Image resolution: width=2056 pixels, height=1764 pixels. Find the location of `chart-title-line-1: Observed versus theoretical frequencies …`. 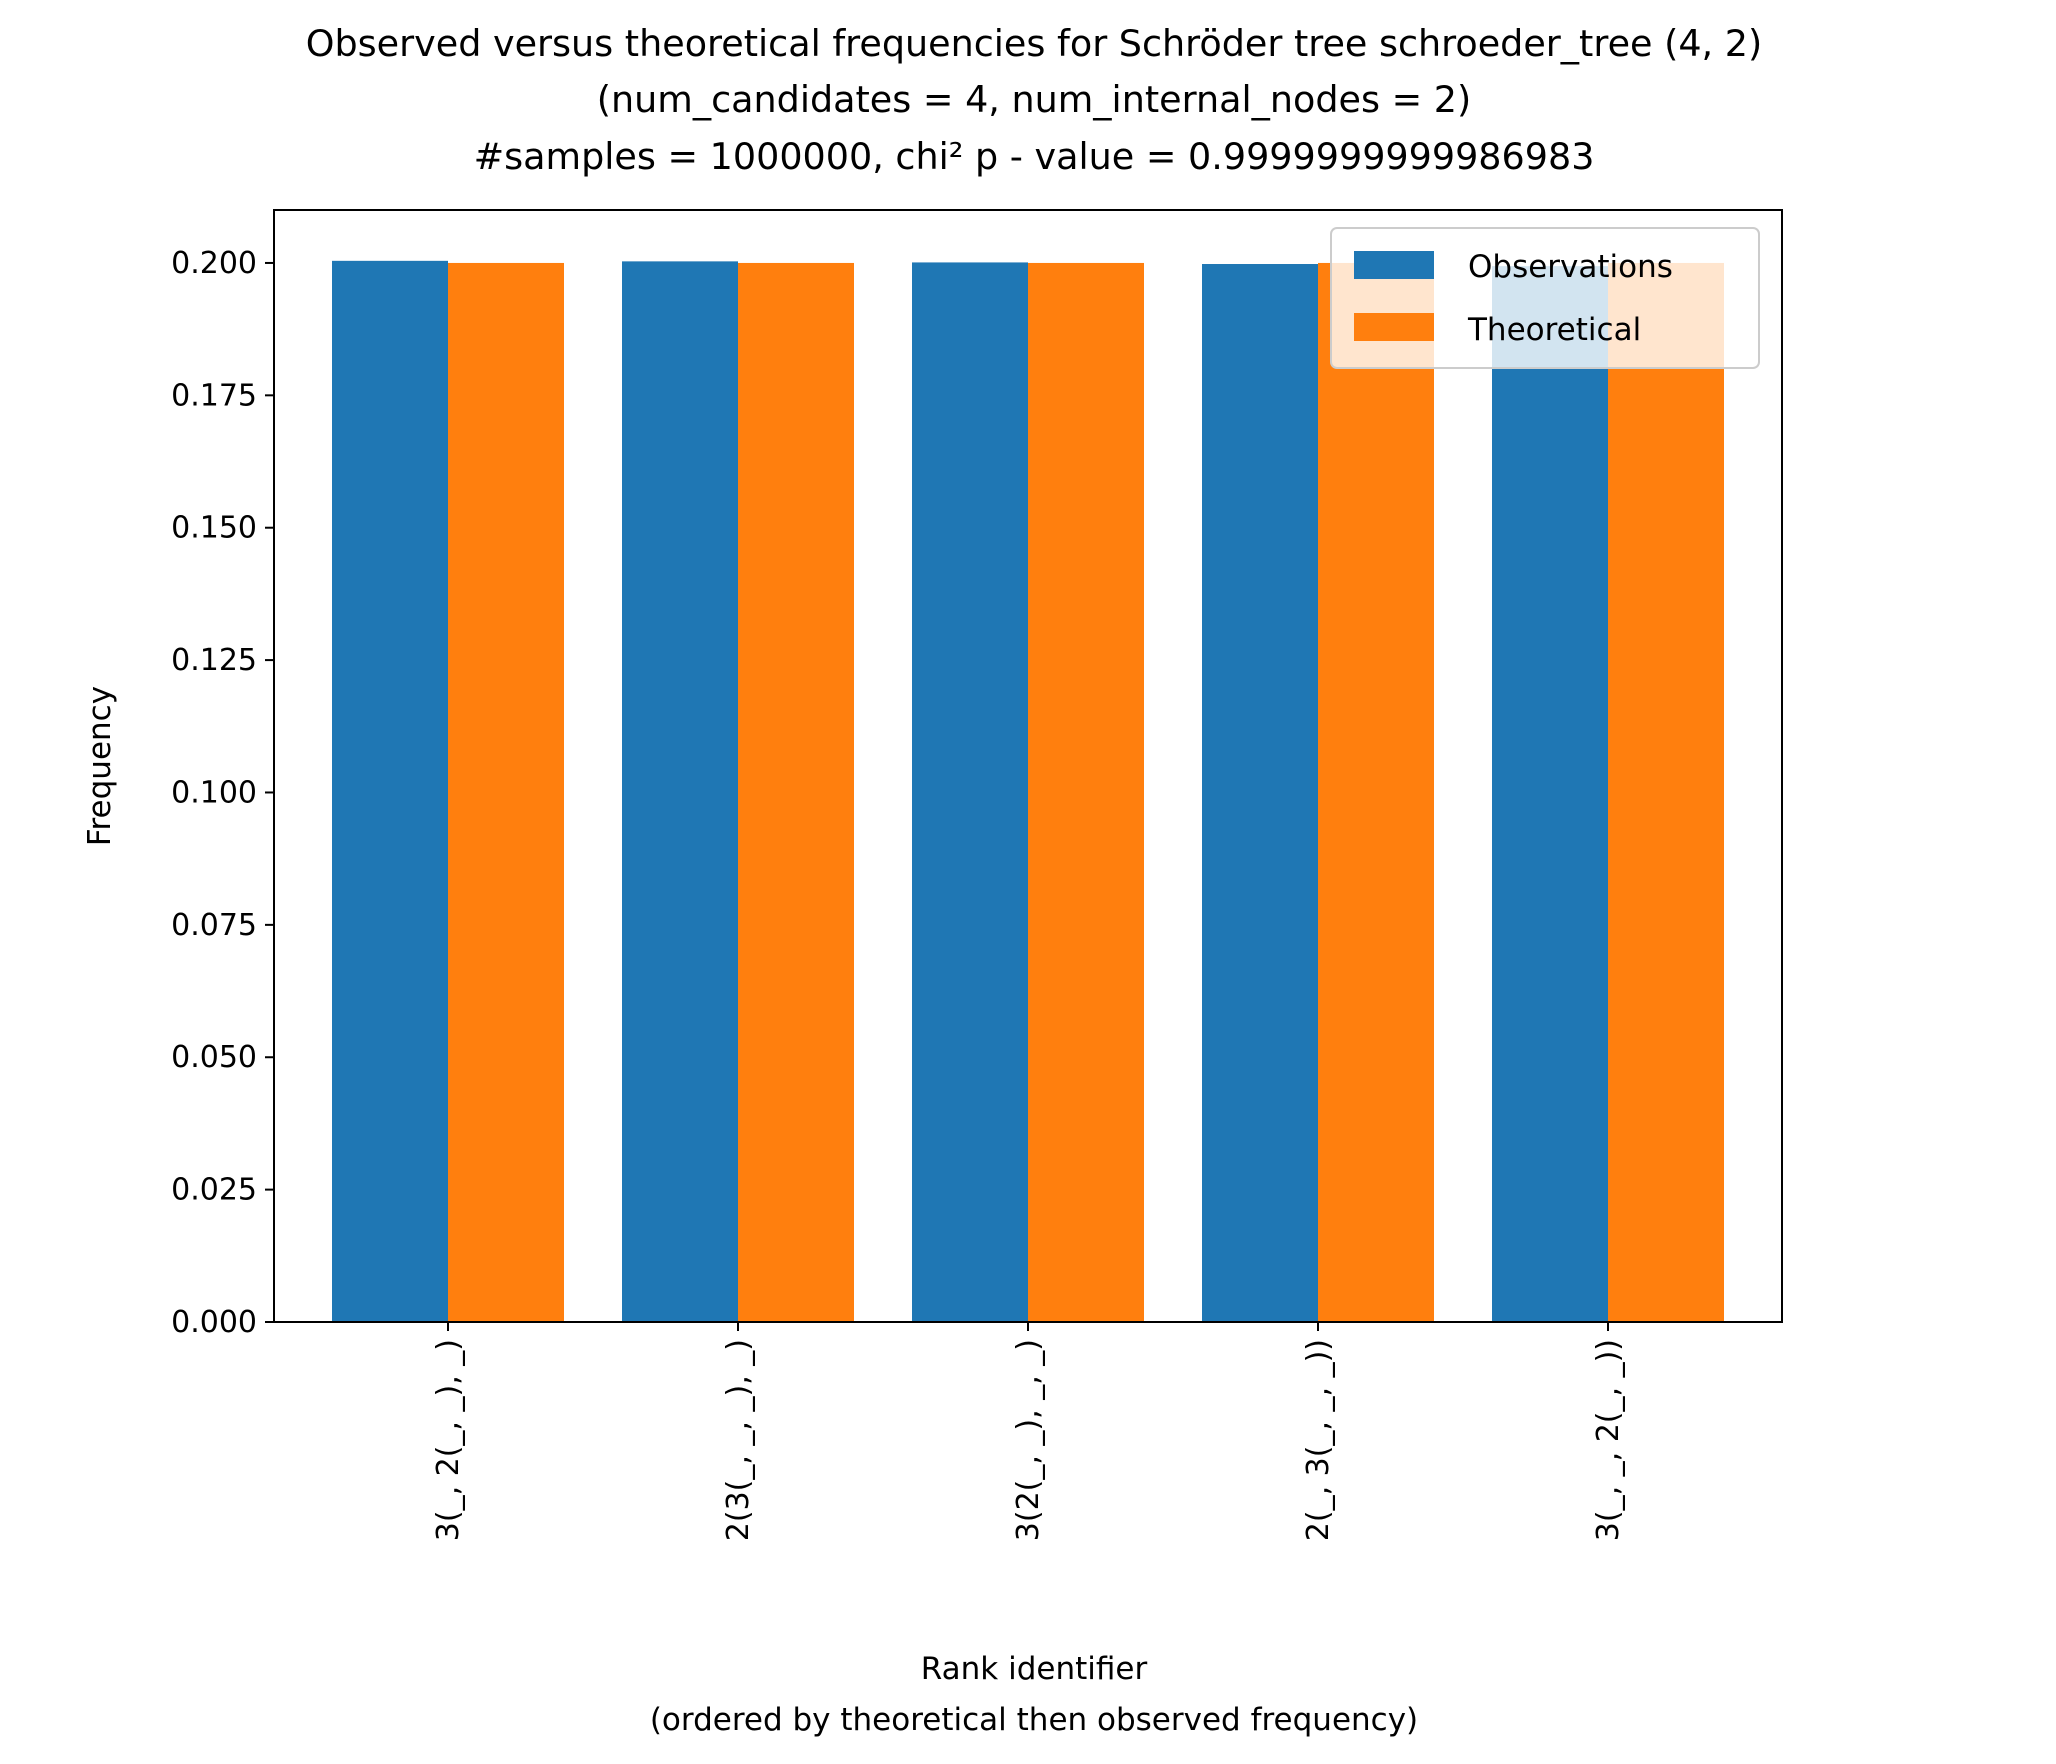

chart-title-line-1: Observed versus theoretical frequencies … is located at coordinates (1034, 43).